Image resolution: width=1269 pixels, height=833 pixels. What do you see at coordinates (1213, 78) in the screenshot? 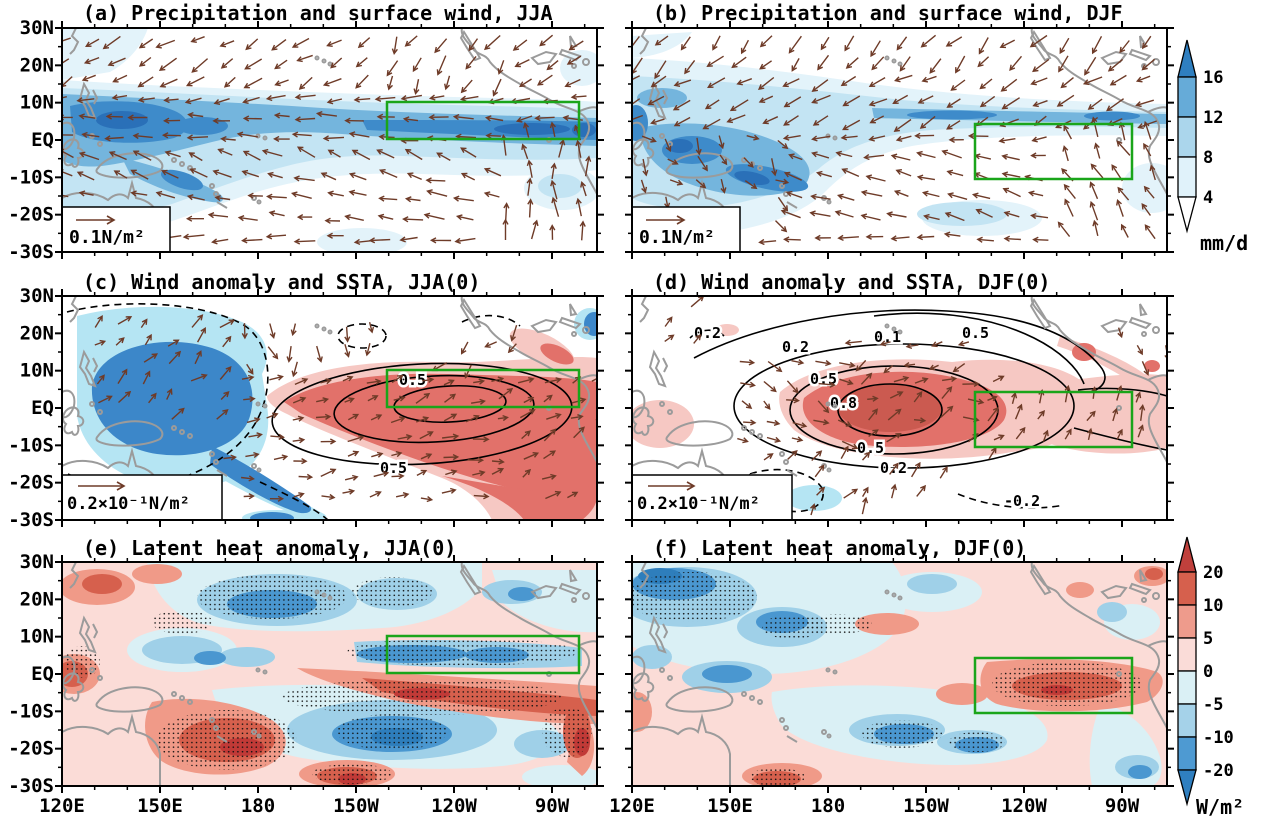
I see `colorbar-tick-label: 16` at bounding box center [1213, 78].